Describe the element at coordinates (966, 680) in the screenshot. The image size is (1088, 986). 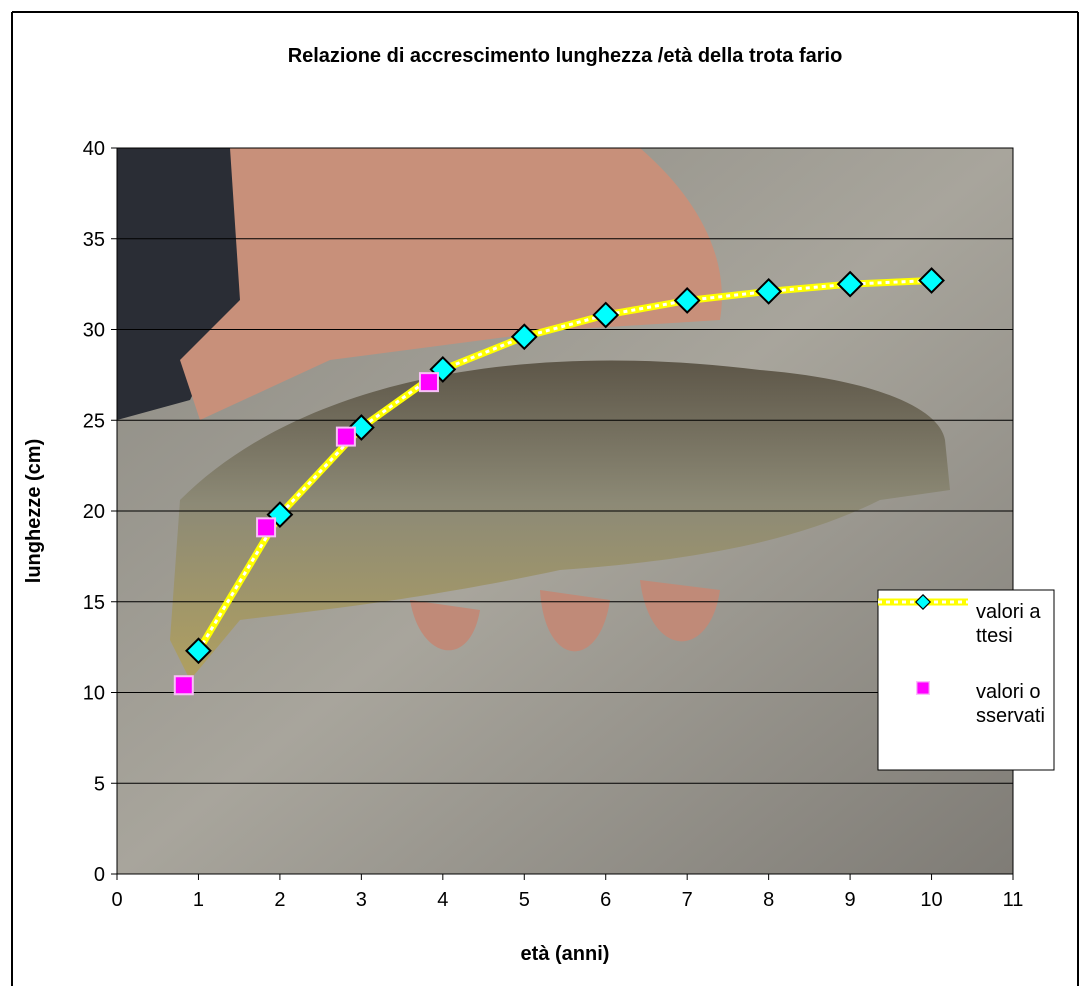
I see `legend-box` at that location.